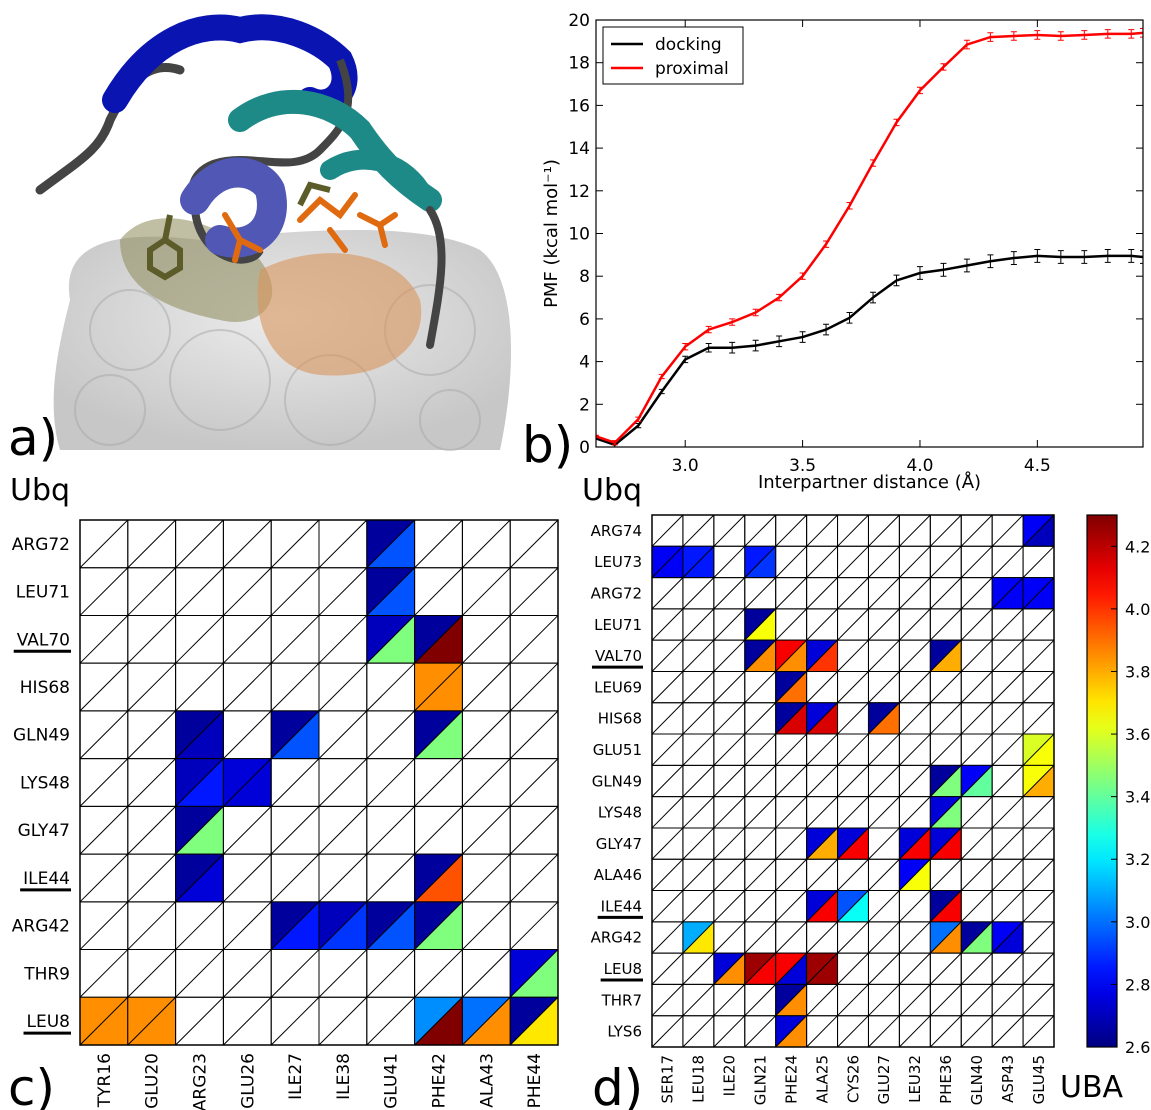 This screenshot has width=1151, height=1110. Describe the element at coordinates (43, 593) in the screenshot. I see `row-label: LEU71` at that location.